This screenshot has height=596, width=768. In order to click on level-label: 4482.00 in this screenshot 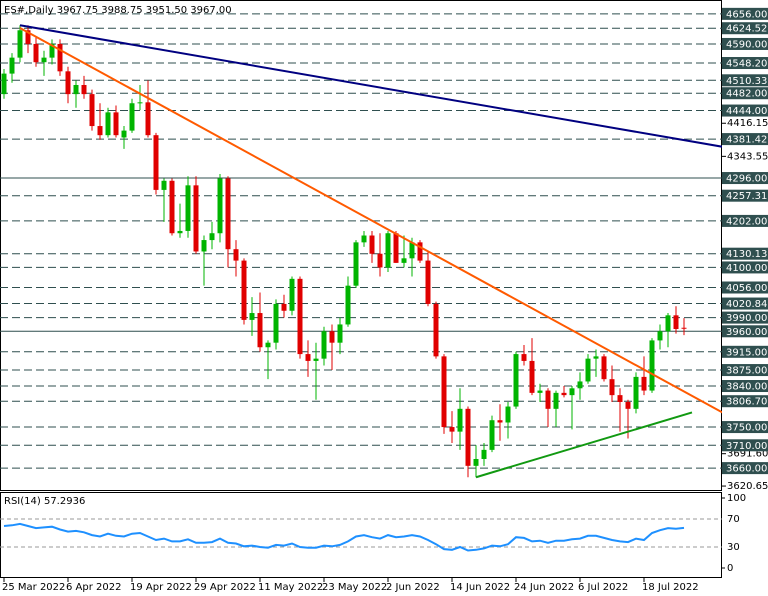, I will do `click(746, 94)`.